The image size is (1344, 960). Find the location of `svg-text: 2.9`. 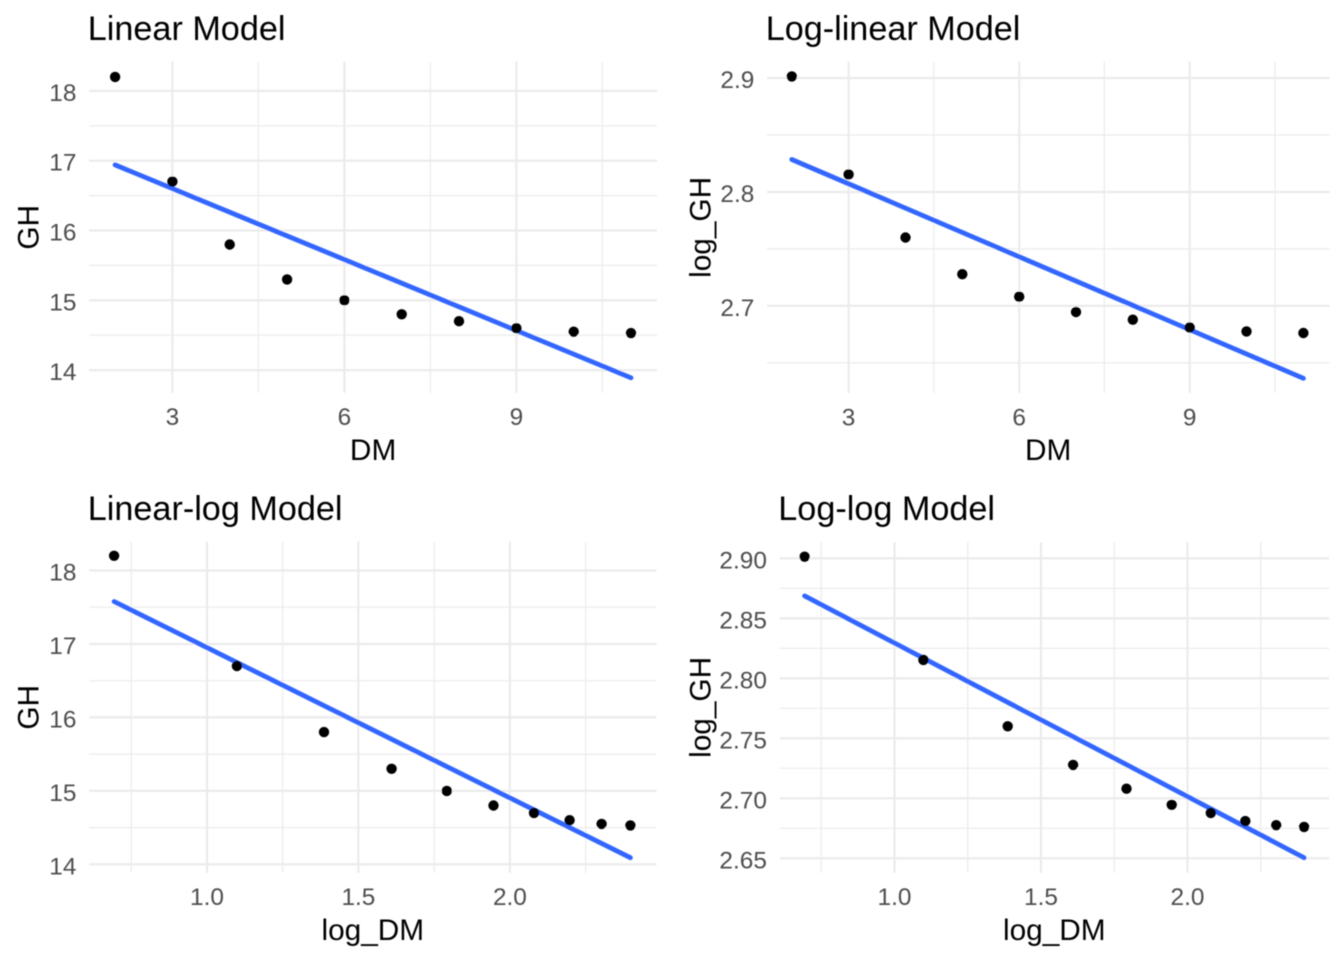

svg-text: 2.9 is located at coordinates (737, 80).